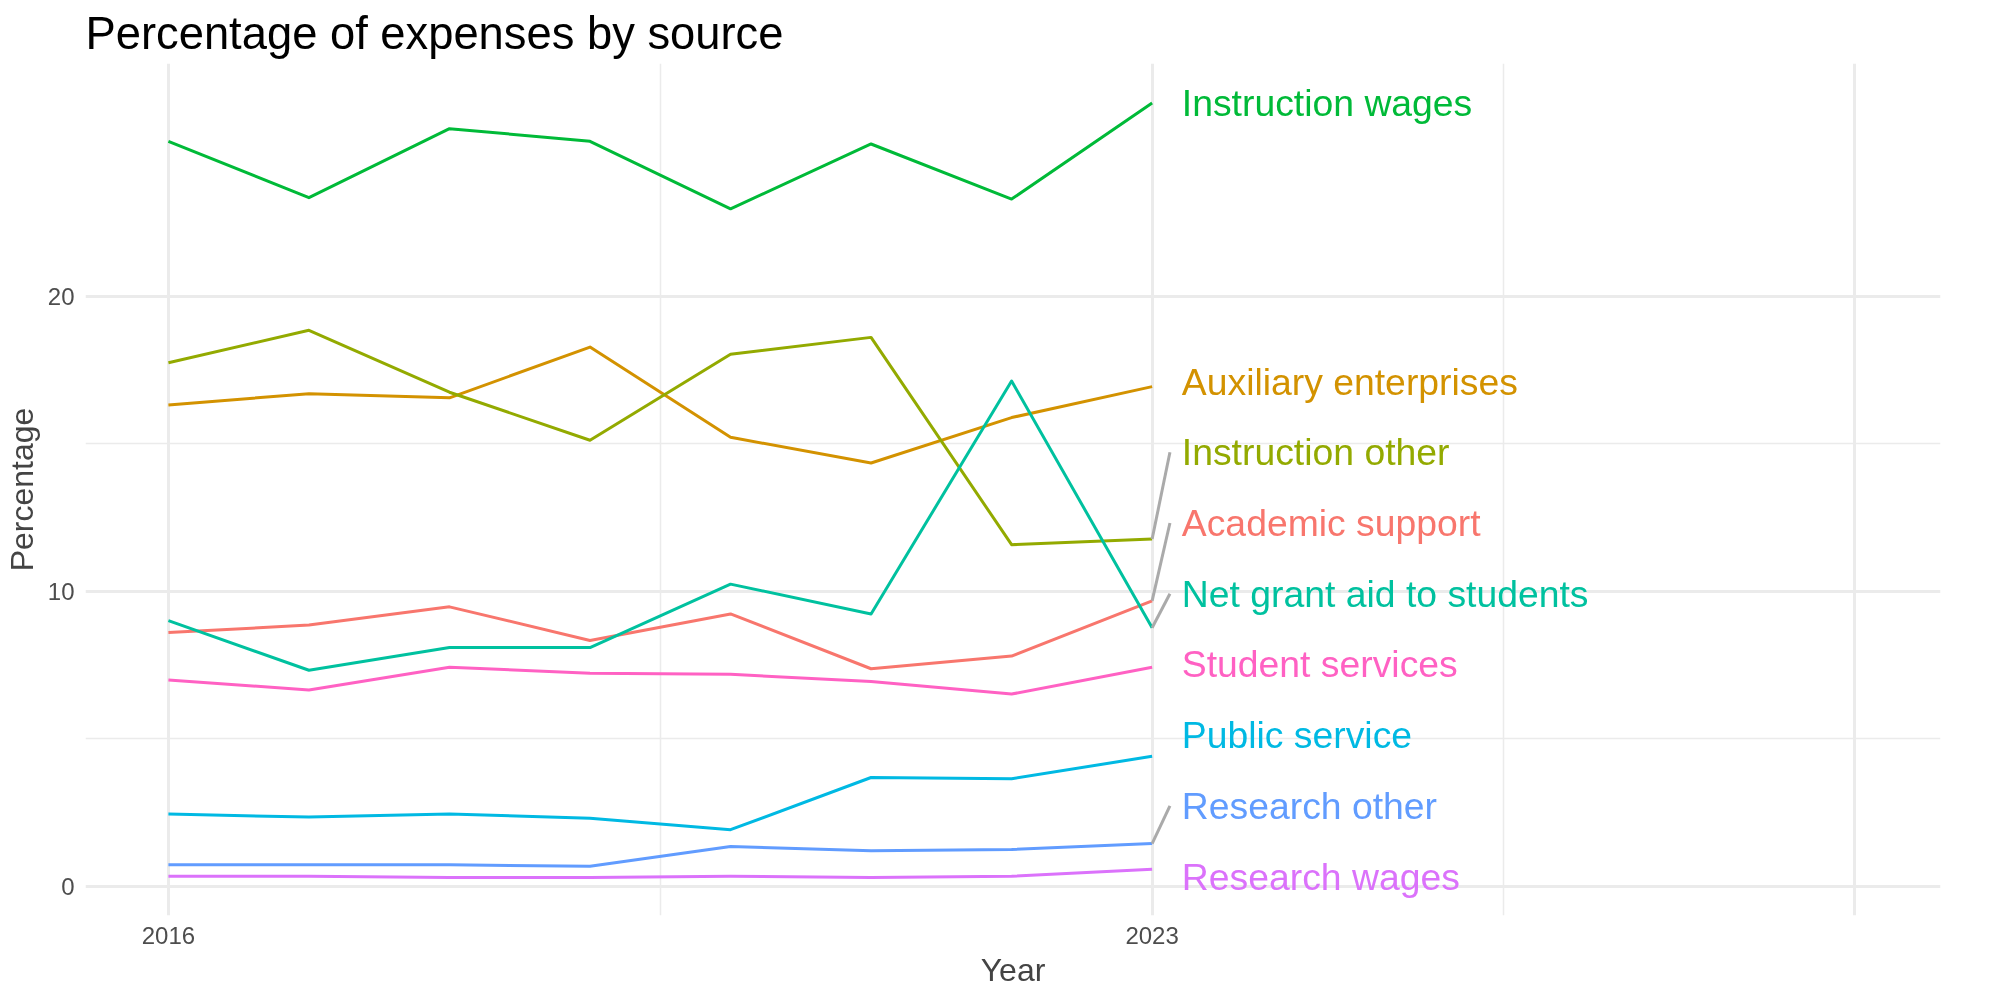 The width and height of the screenshot is (2000, 1000). Describe the element at coordinates (168, 935) in the screenshot. I see `x-tick-label: 2016` at that location.